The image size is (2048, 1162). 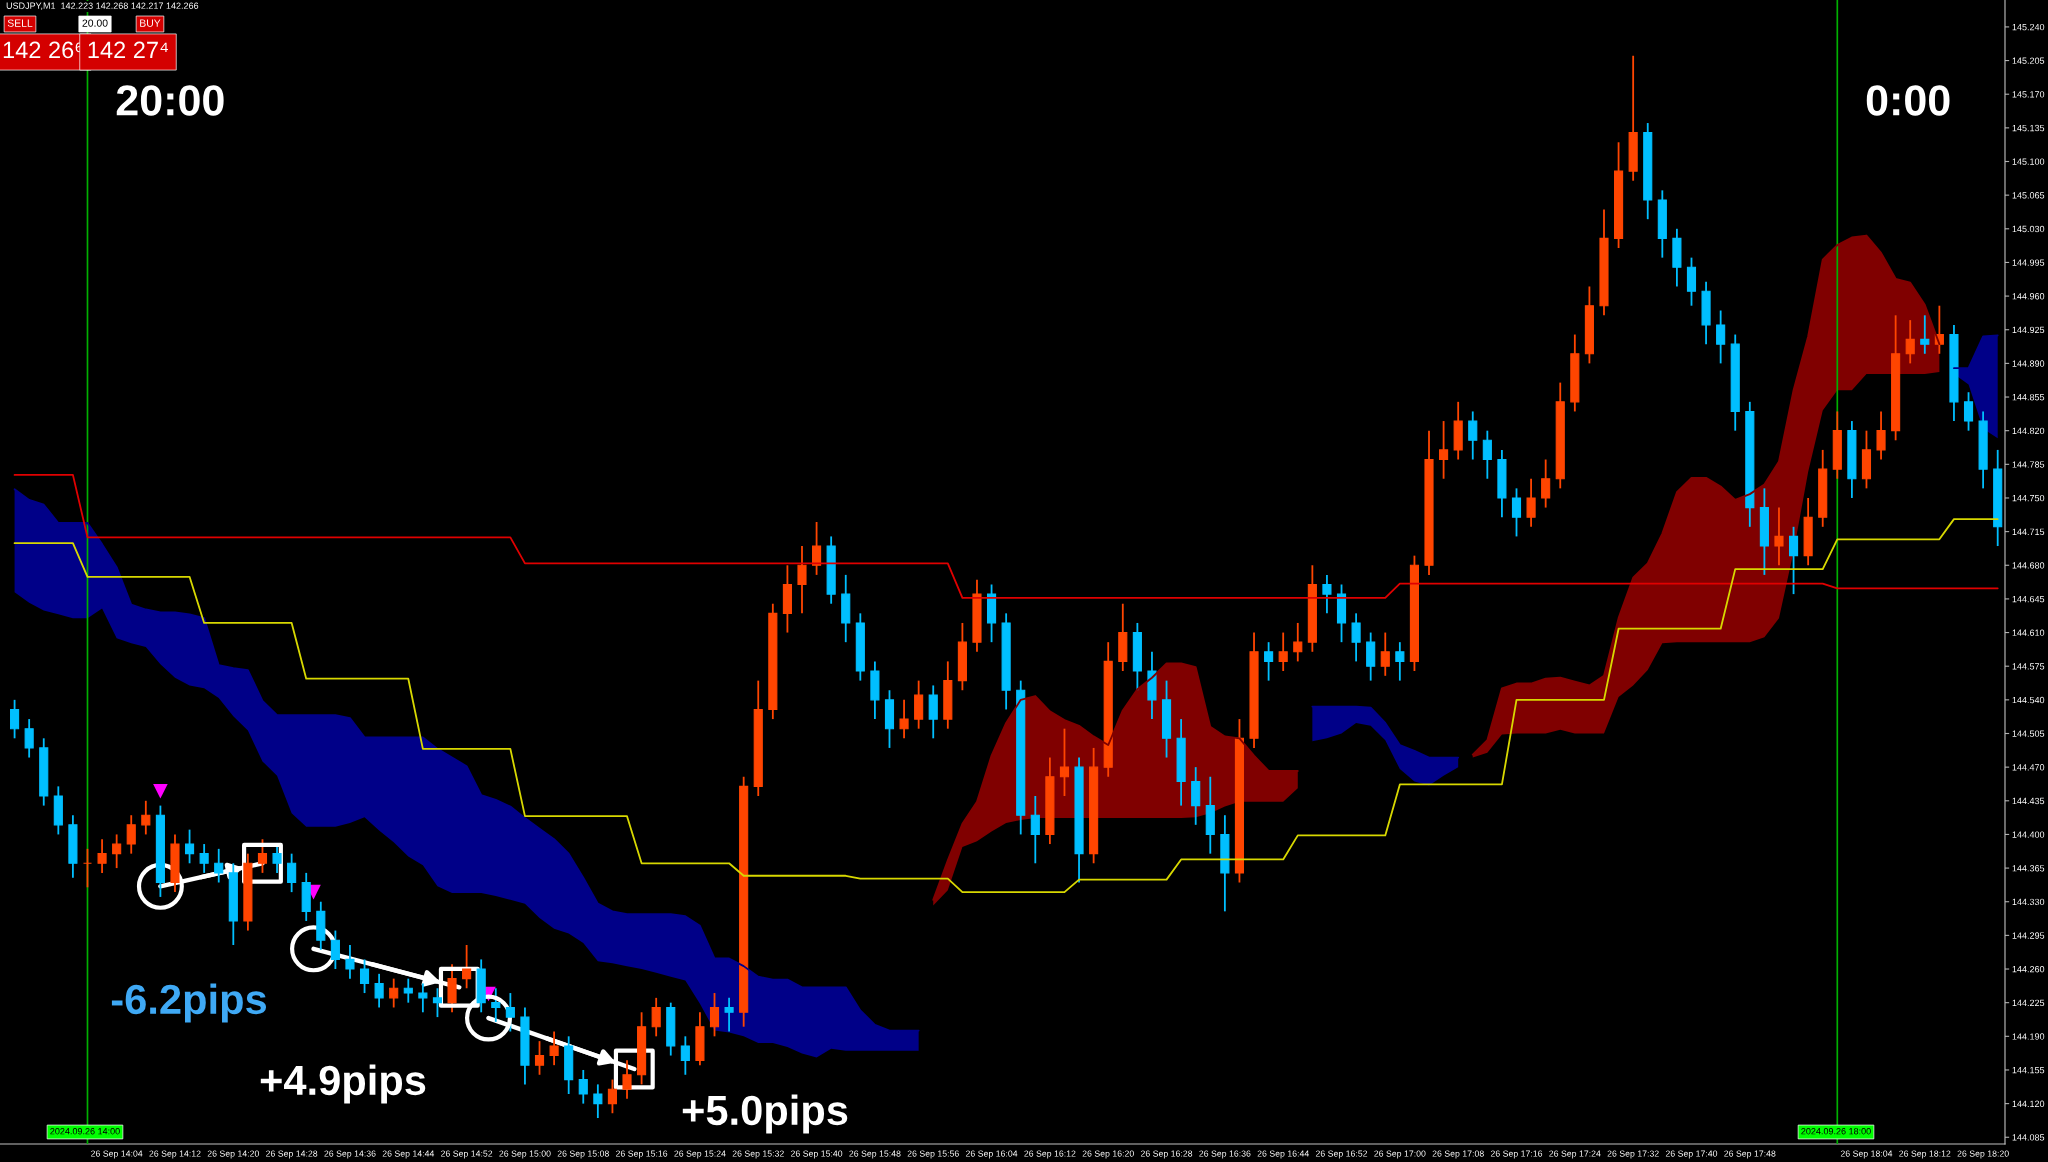 What do you see at coordinates (2028, 60) in the screenshot?
I see `y-tick-label: 145.205` at bounding box center [2028, 60].